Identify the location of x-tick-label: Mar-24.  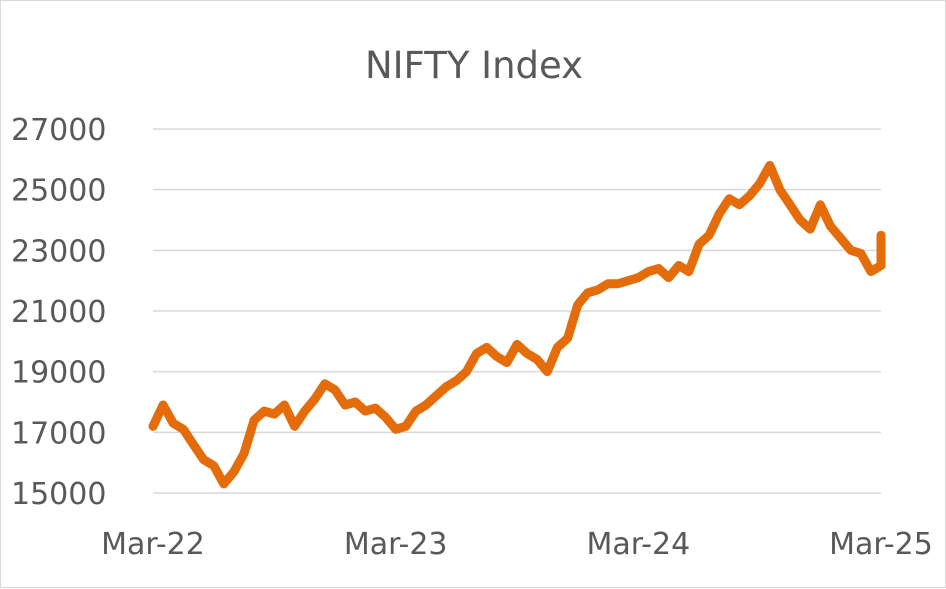
(638, 544).